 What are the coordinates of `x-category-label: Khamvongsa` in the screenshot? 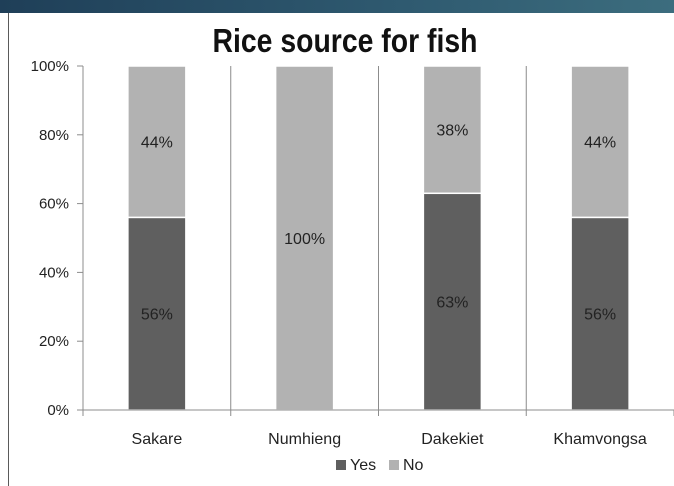 It's located at (599, 439).